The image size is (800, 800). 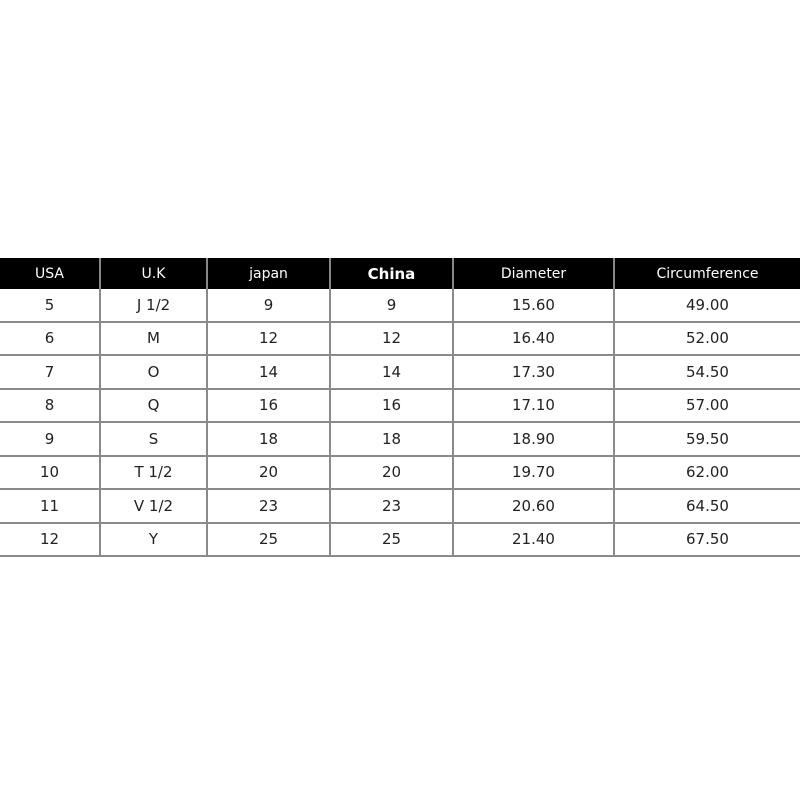 I want to click on cell-uk: S, so click(x=153, y=439).